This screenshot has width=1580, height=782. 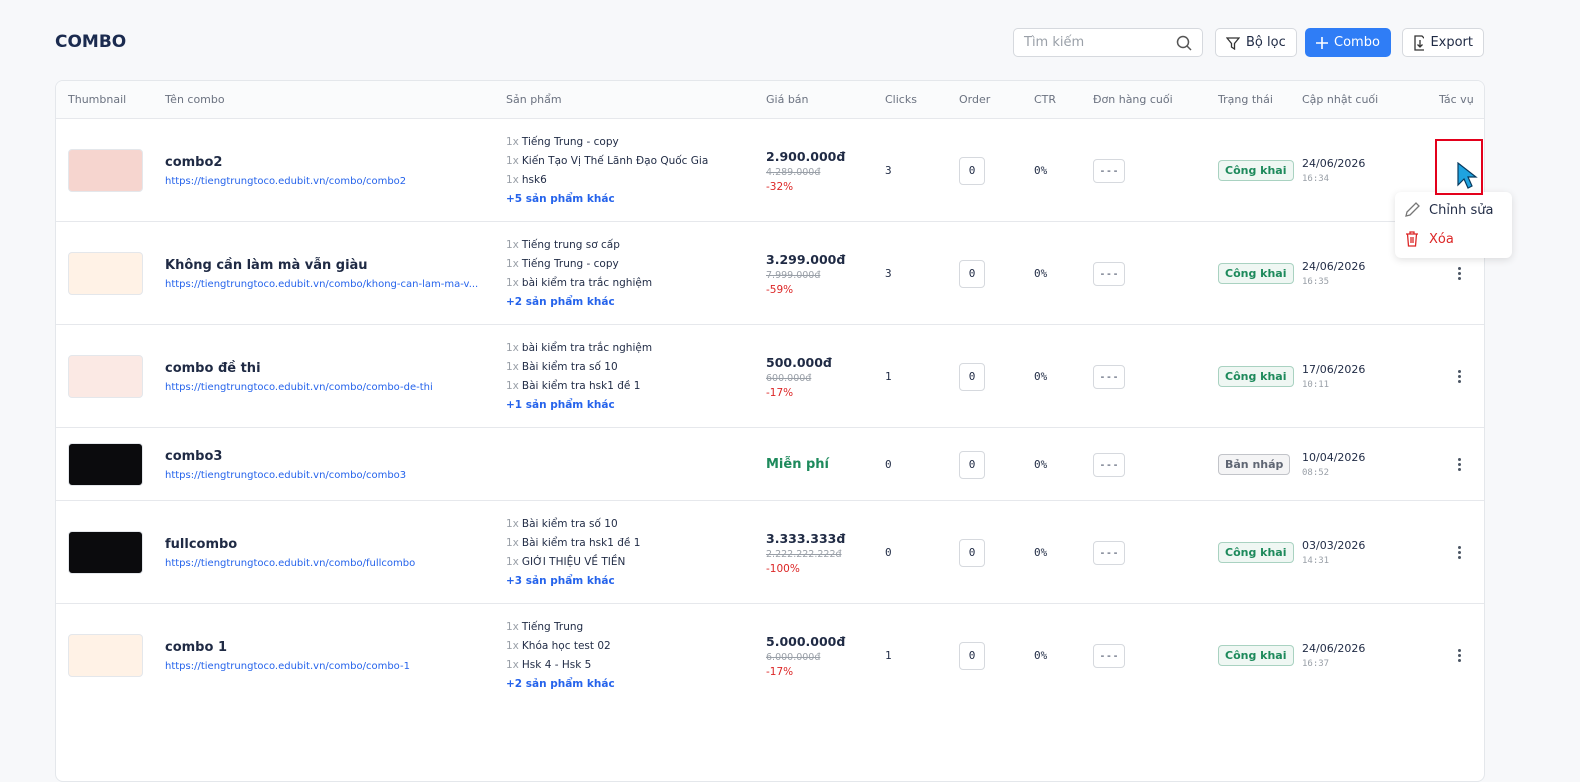 What do you see at coordinates (888, 552) in the screenshot?
I see `clicks: 0` at bounding box center [888, 552].